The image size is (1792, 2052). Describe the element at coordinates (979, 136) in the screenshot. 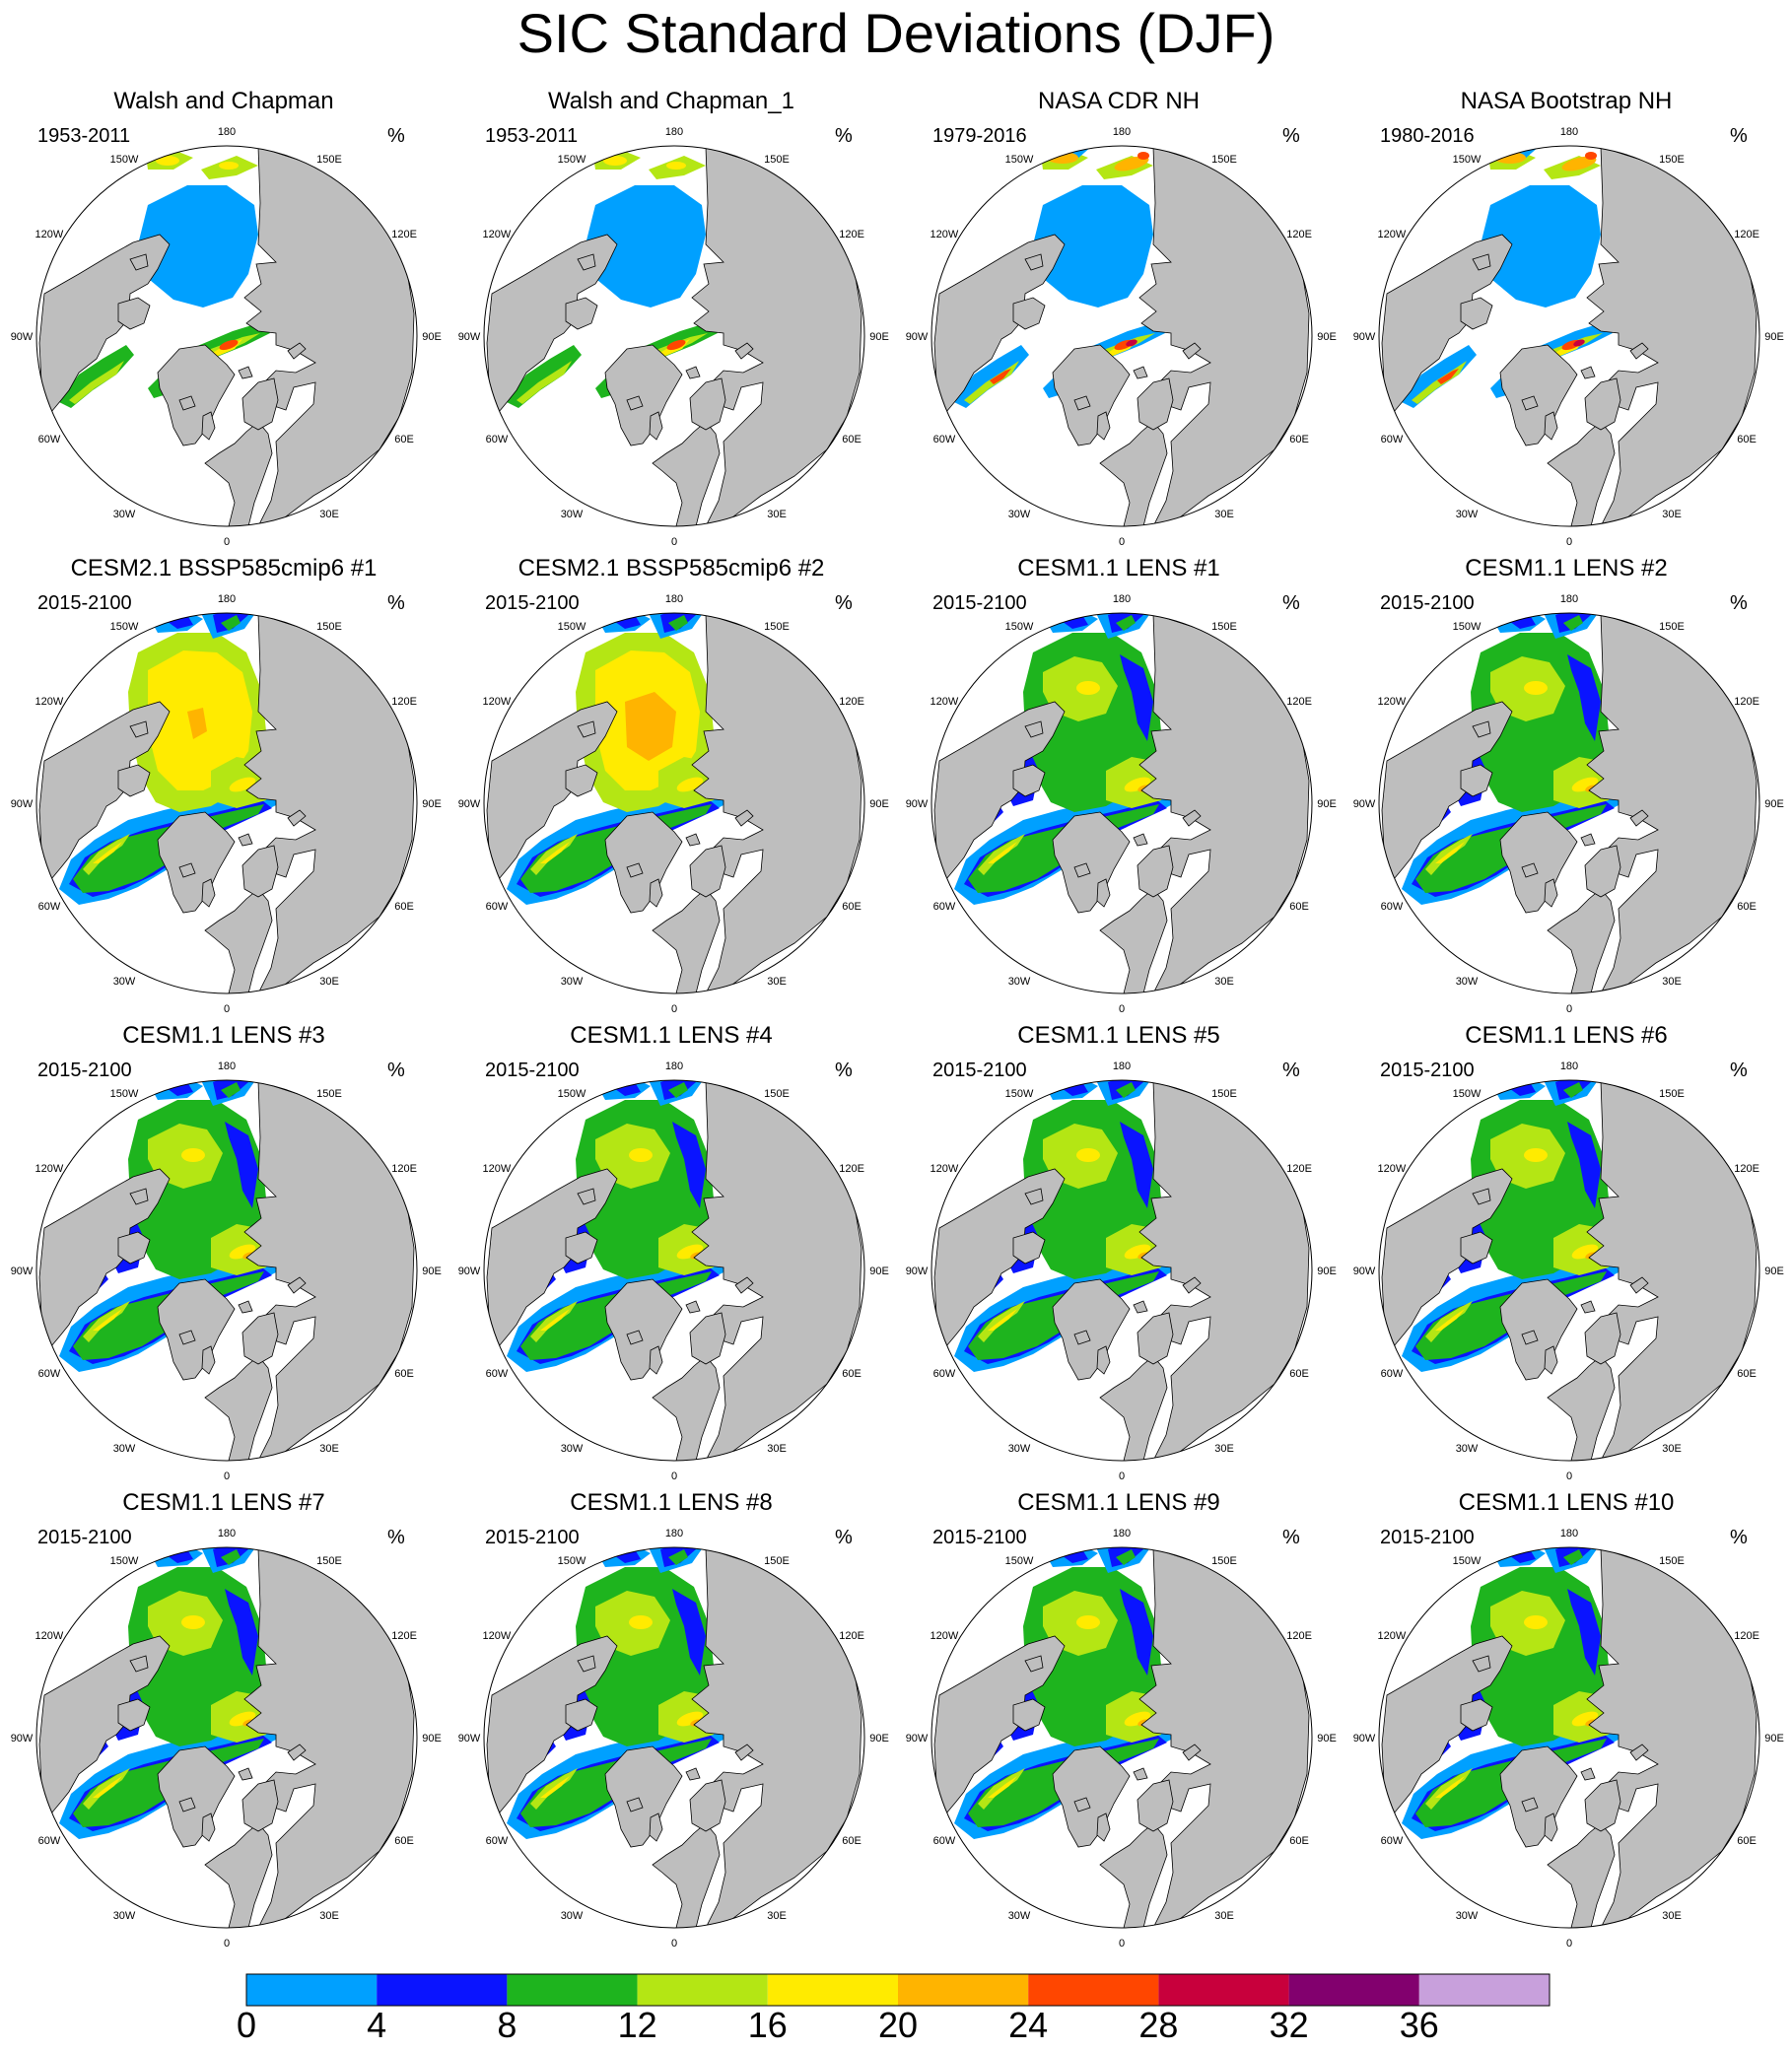

I see `panel-period: 1979-2016` at that location.